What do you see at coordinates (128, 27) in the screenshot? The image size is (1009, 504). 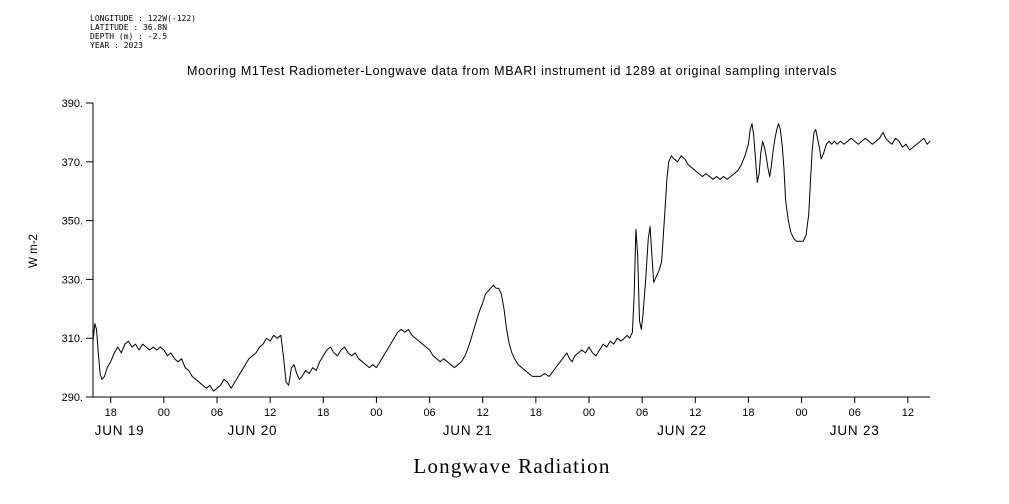 I see `metadata-latitude: LATITUDE : 36.8N` at bounding box center [128, 27].